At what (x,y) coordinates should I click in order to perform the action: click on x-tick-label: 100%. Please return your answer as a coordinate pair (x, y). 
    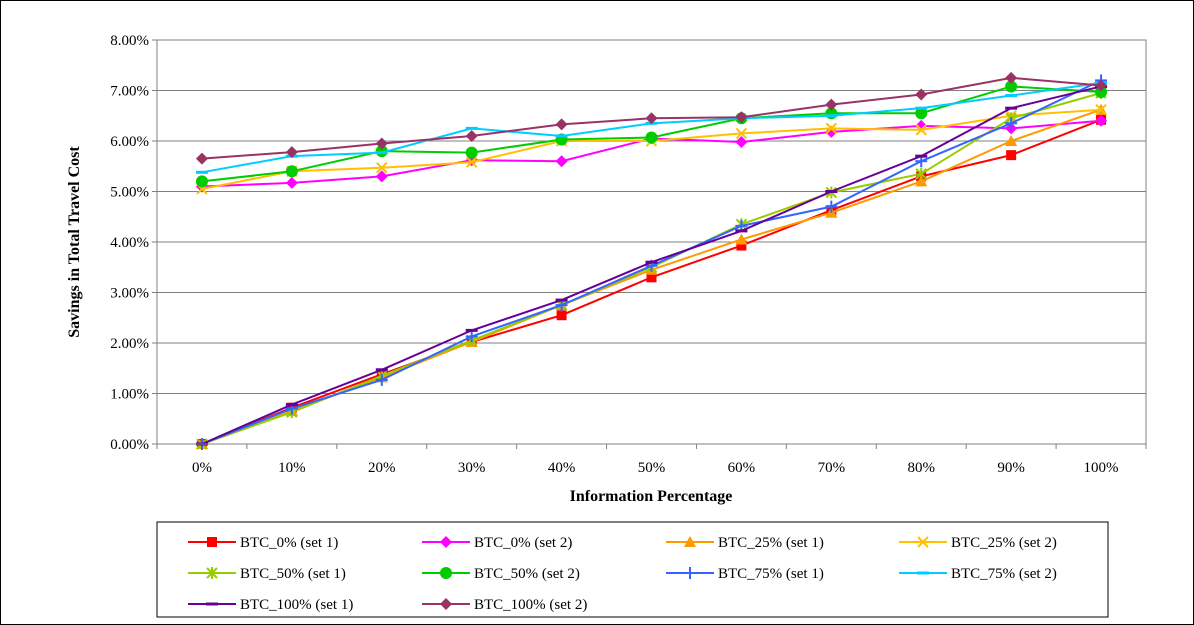
    Looking at the image, I should click on (1101, 468).